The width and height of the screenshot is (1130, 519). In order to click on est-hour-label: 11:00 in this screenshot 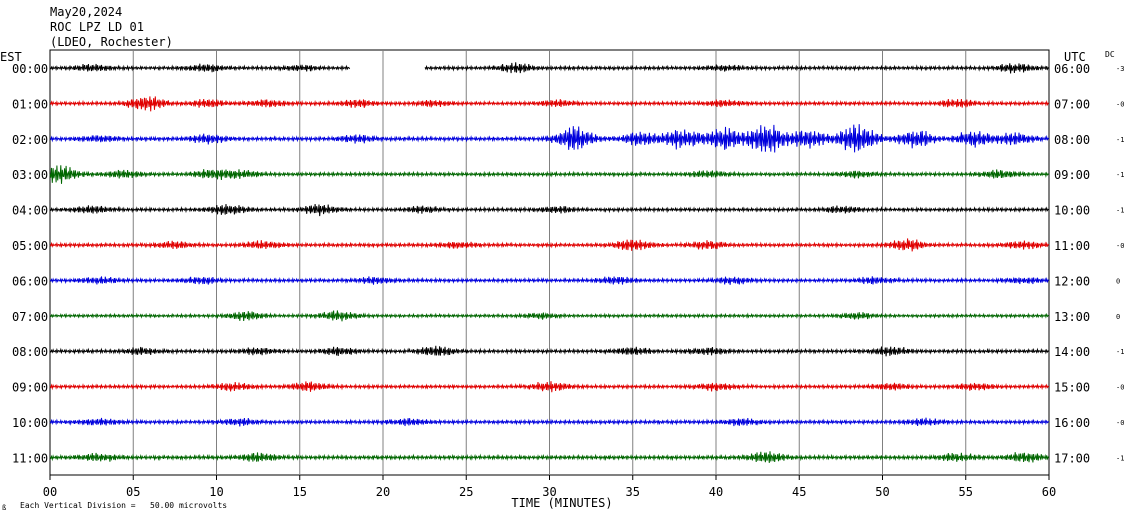, I will do `click(30, 458)`.